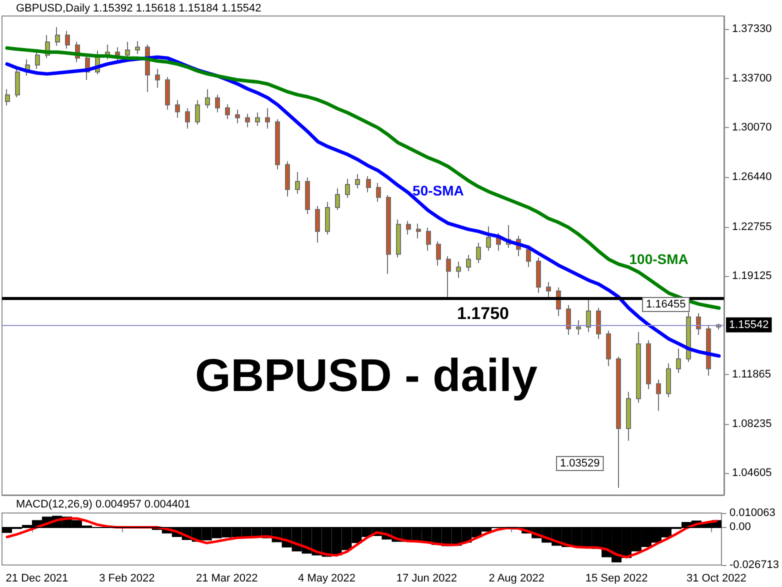 The height and width of the screenshot is (587, 782). I want to click on x-tick-label: 17 Jun 2022, so click(426, 578).